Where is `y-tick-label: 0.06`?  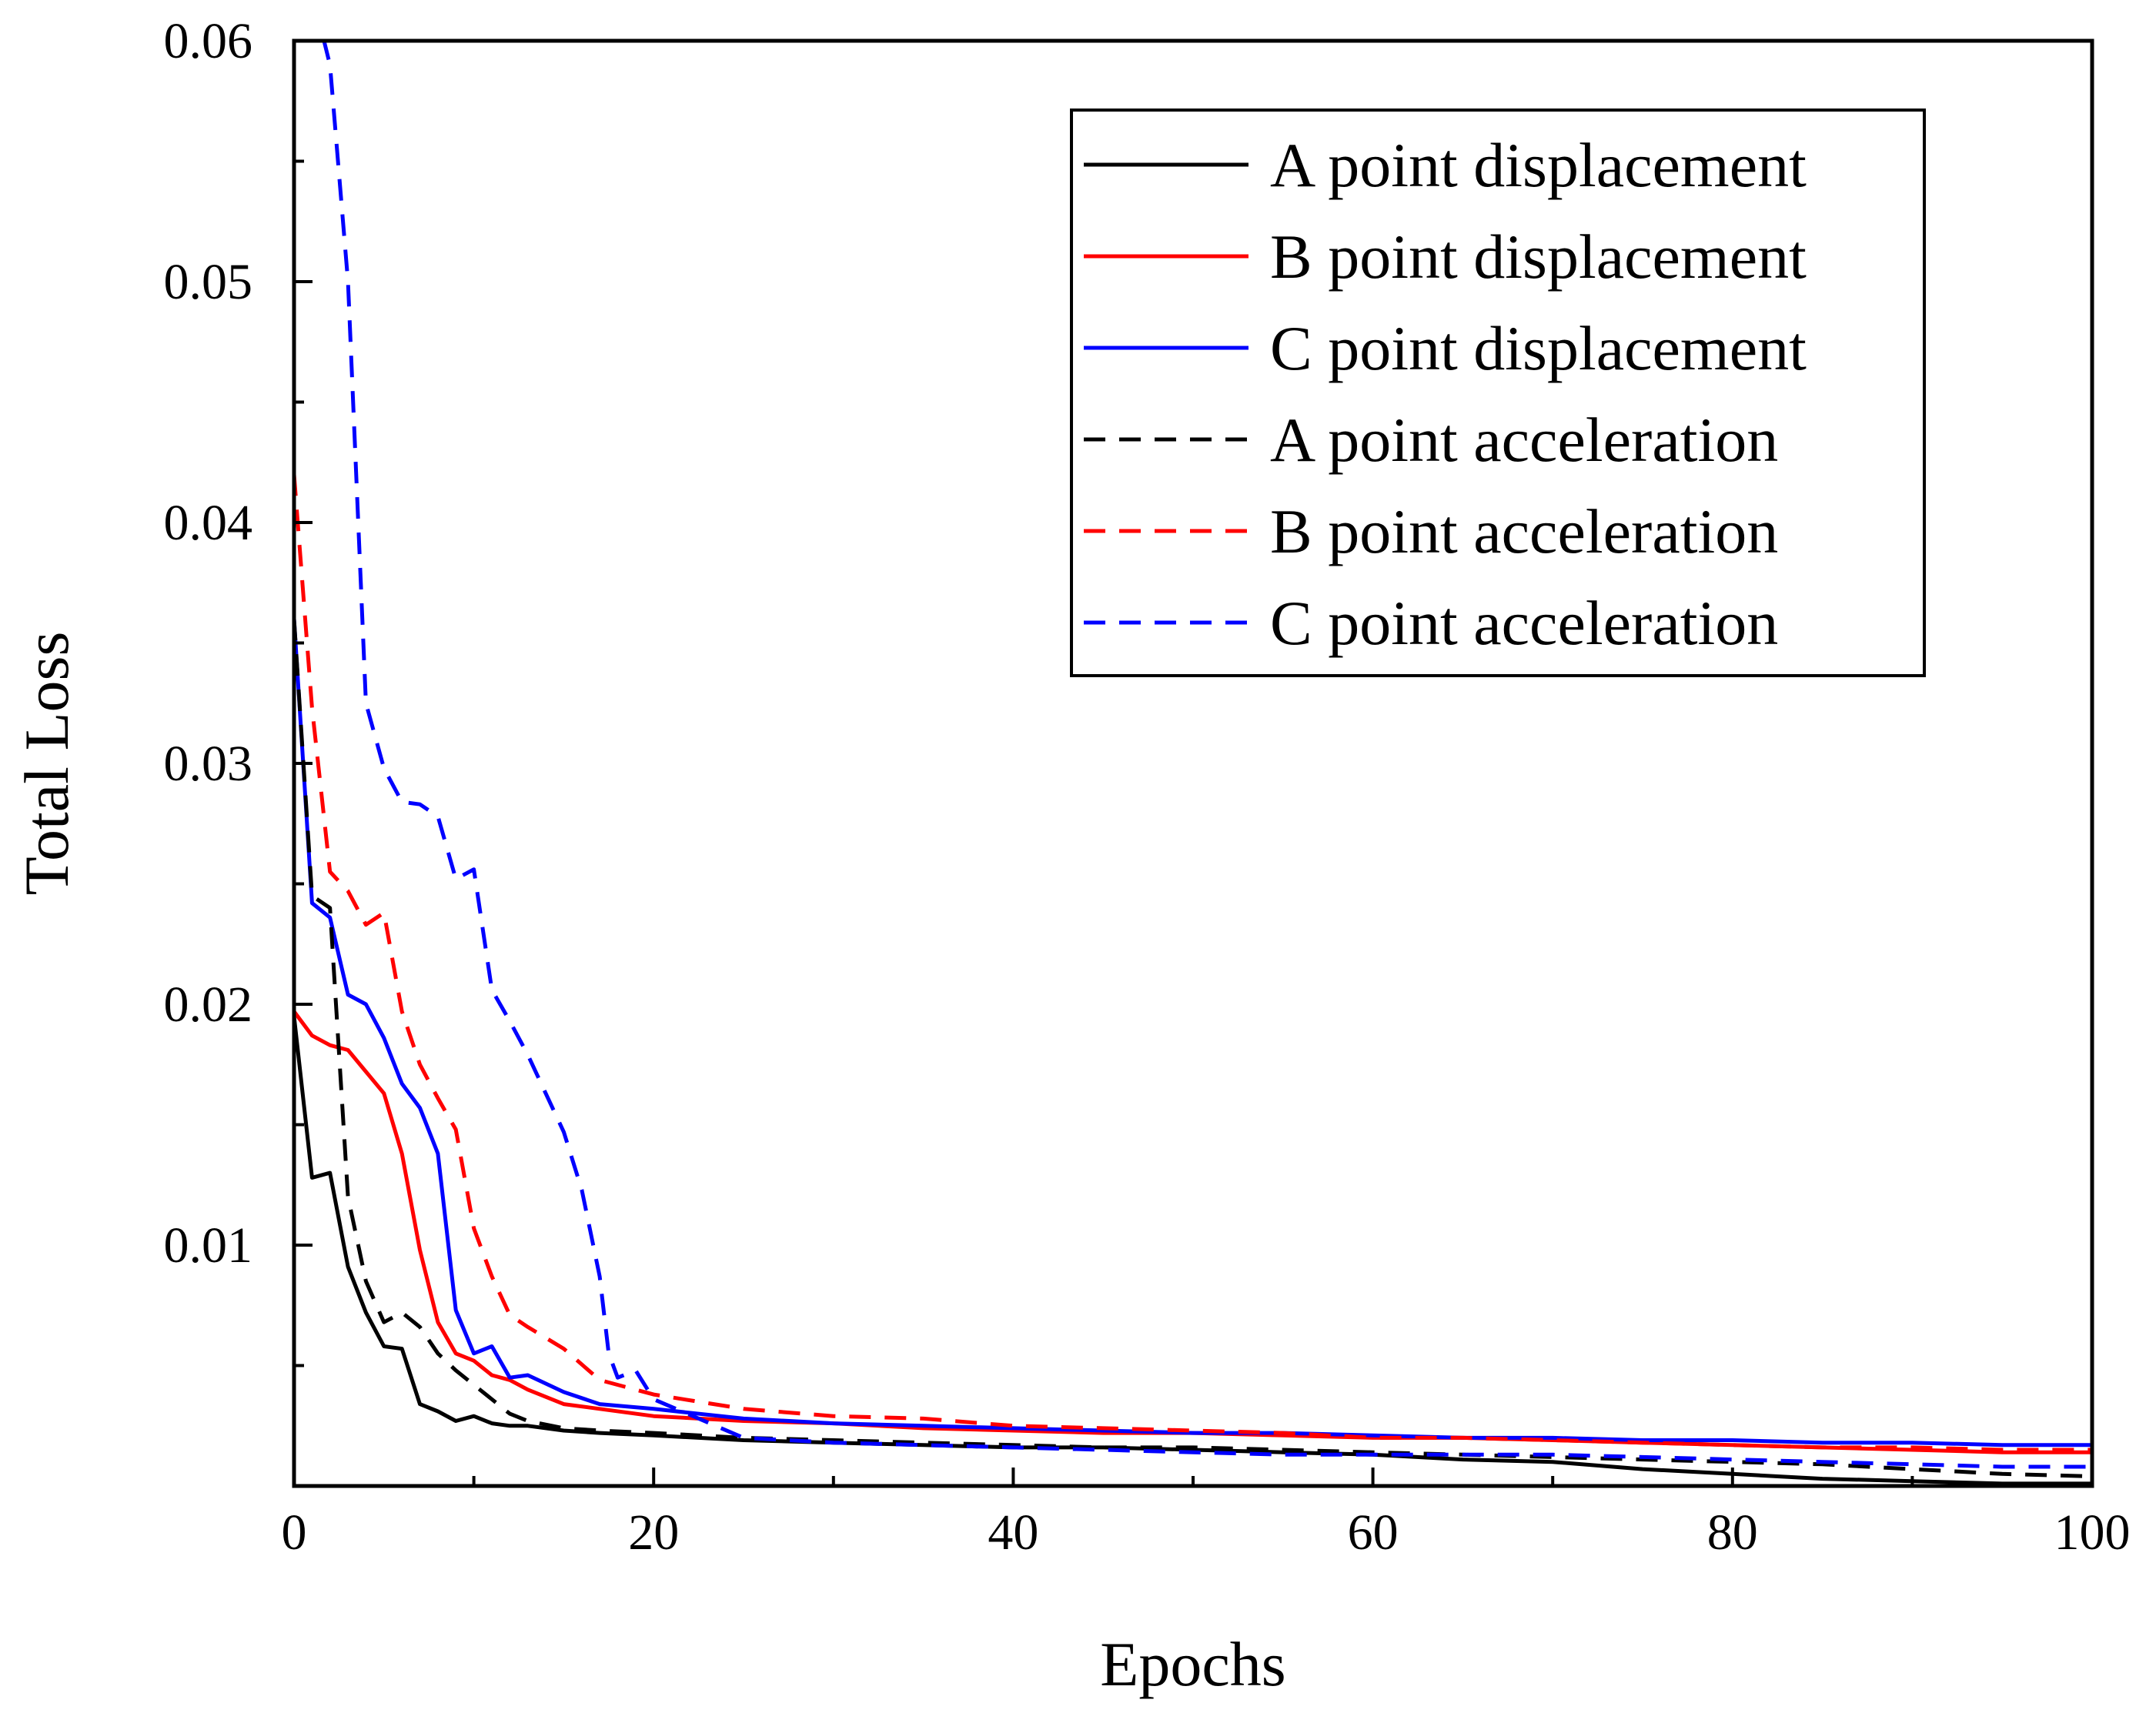 y-tick-label: 0.06 is located at coordinates (209, 41).